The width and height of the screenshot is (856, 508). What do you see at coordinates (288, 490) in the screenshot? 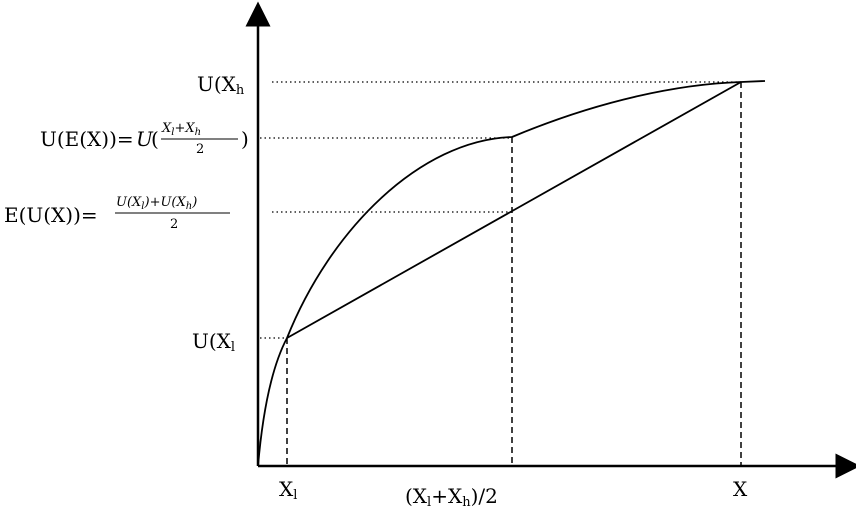
I see `label-xl: Xl` at bounding box center [288, 490].